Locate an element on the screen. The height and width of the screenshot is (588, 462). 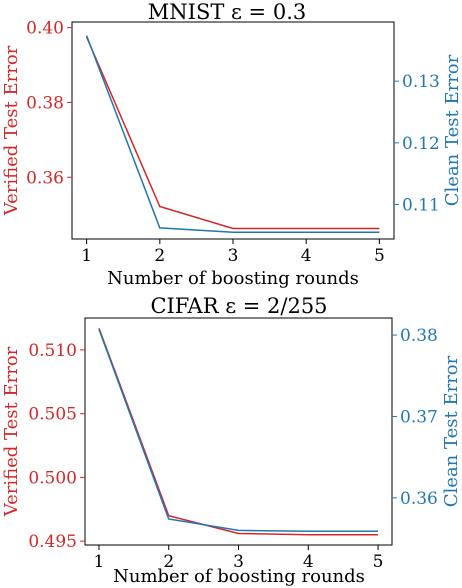
y-tick-label-left: 0.40 is located at coordinates (45, 29).